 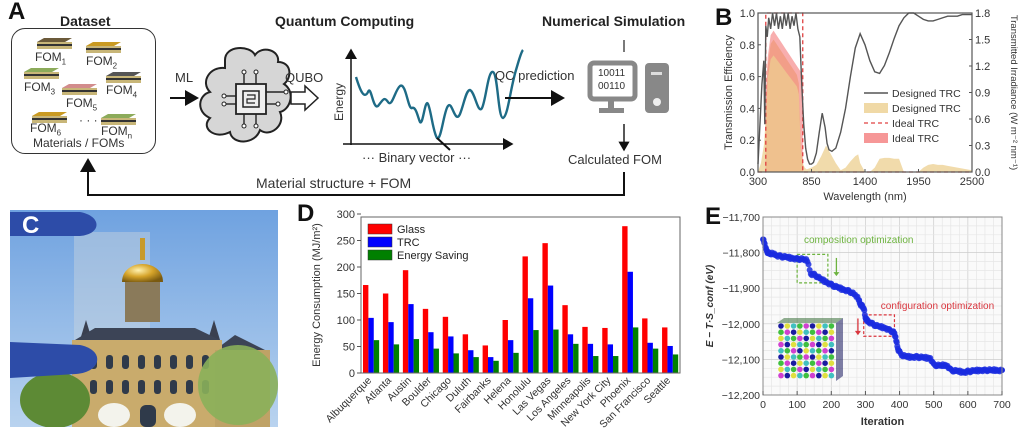 I want to click on x-tick-label: 300, so click(x=866, y=405).